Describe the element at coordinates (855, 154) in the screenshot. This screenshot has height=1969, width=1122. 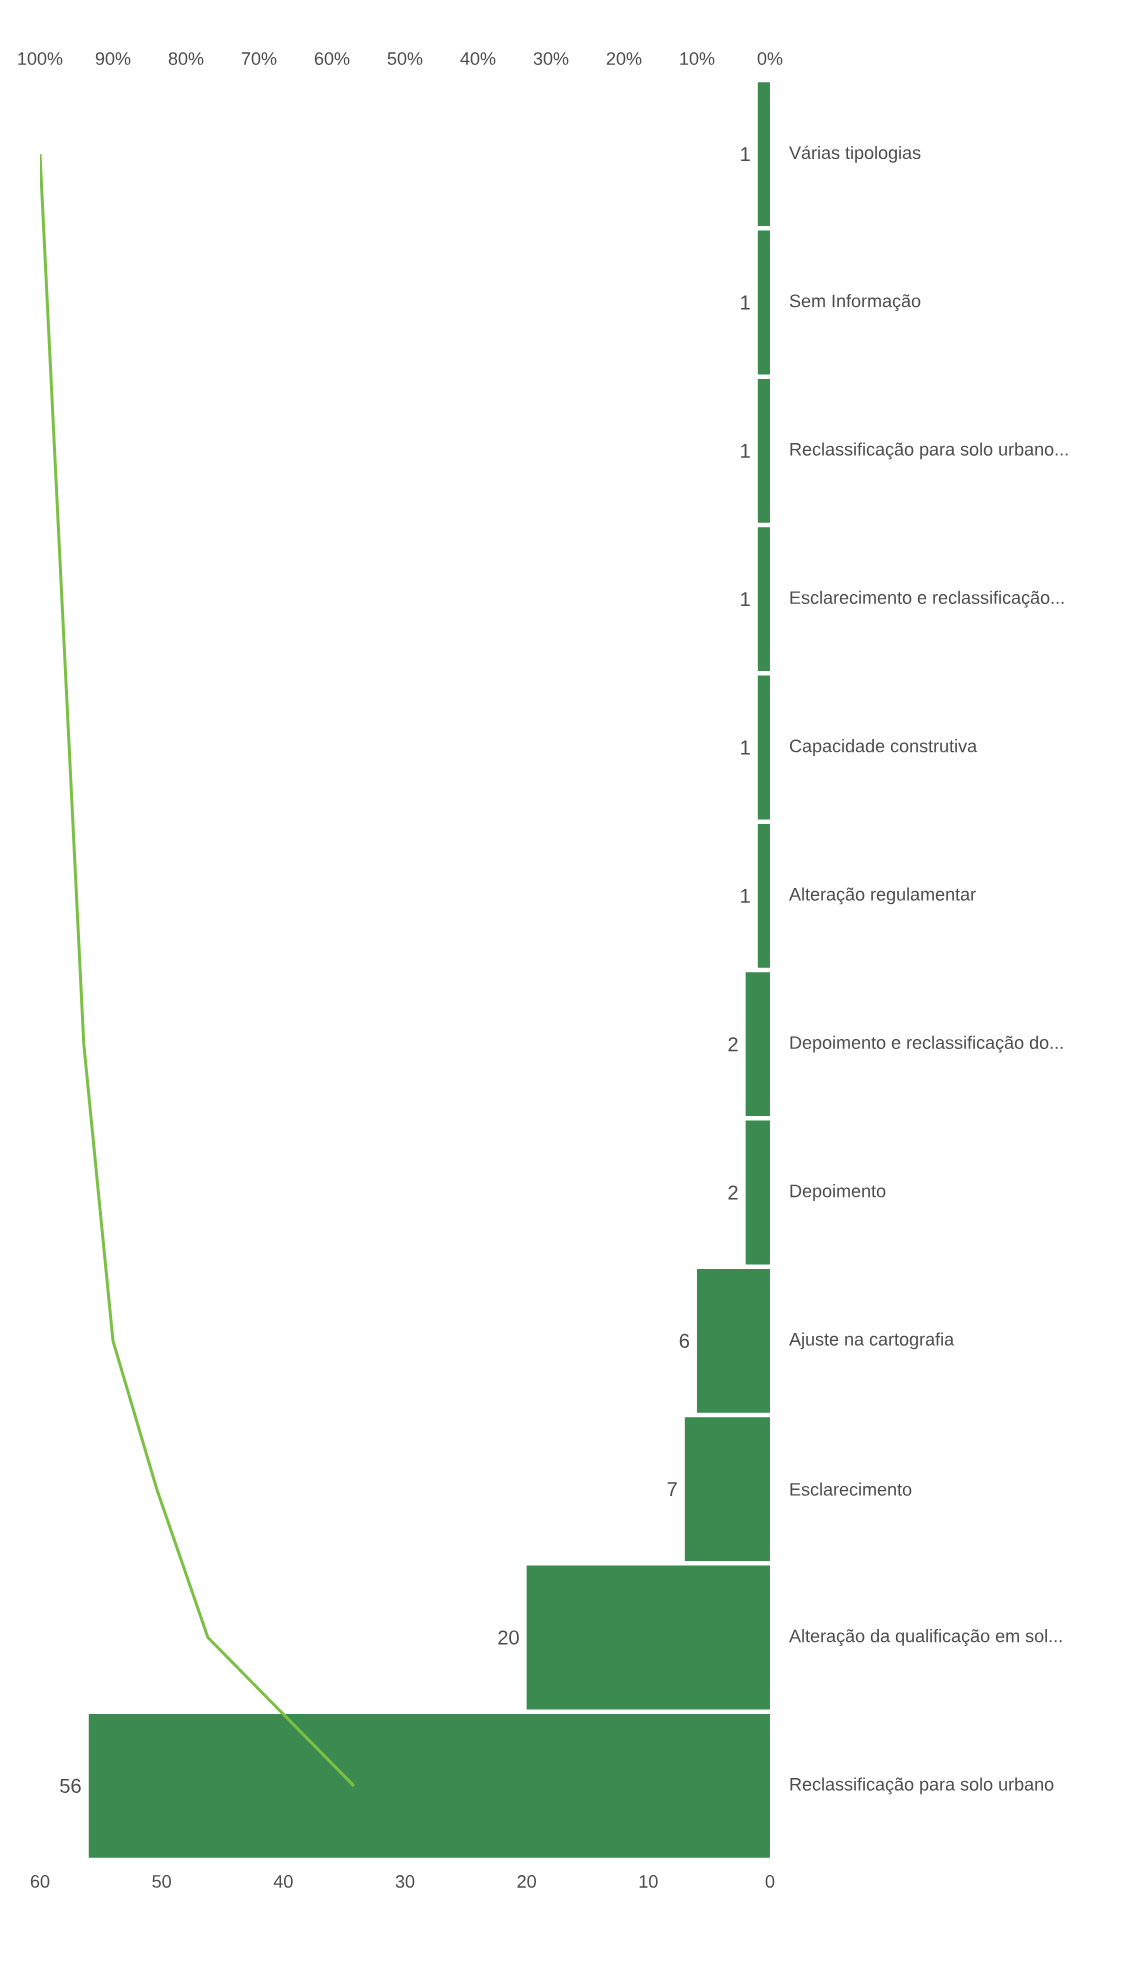
I see `y-tick-label: Várias tipologias` at that location.